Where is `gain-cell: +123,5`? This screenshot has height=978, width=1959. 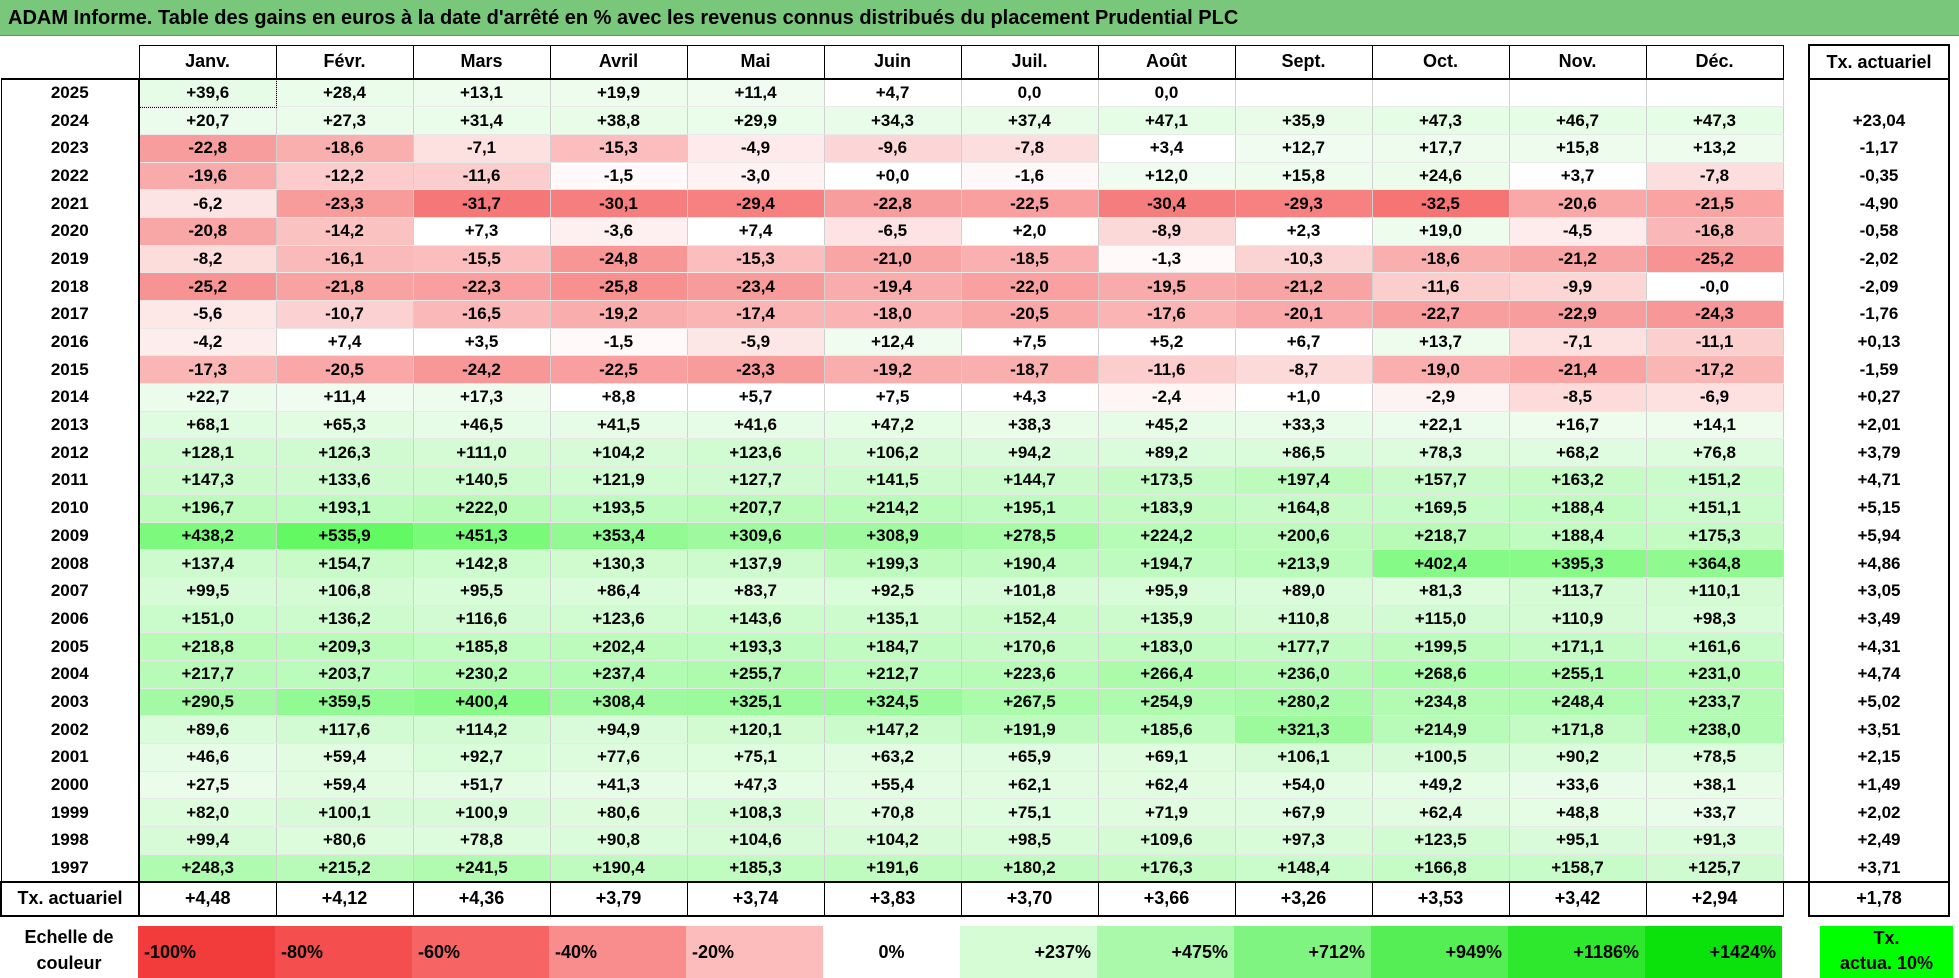 gain-cell: +123,5 is located at coordinates (1440, 840).